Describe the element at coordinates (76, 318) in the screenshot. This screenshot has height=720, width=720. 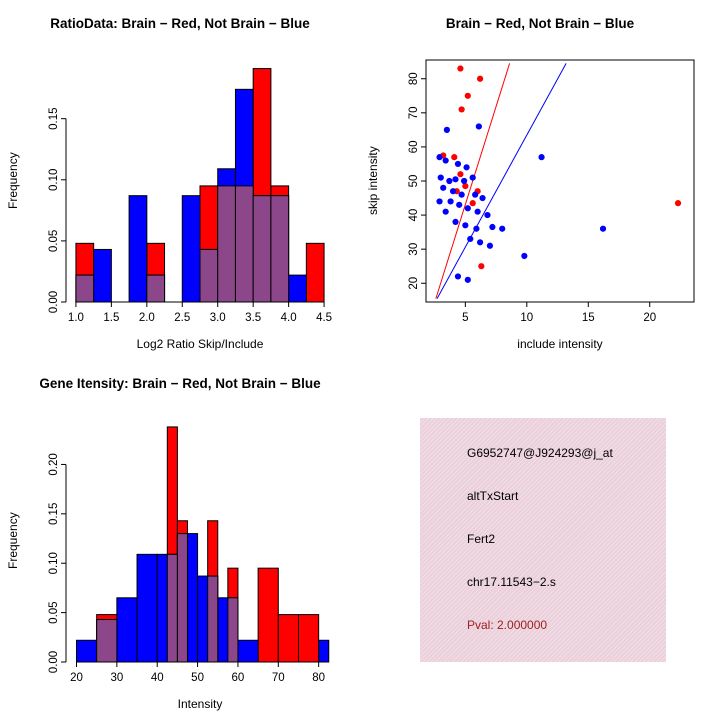
I see `svg-text: 1.0` at that location.